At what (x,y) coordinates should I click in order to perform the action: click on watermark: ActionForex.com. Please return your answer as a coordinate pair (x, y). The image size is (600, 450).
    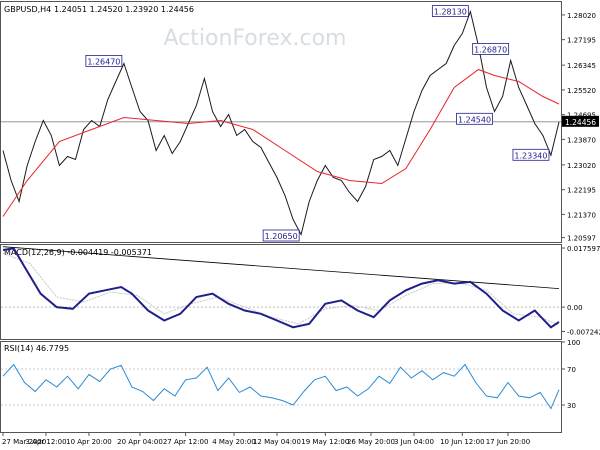
    Looking at the image, I should click on (255, 38).